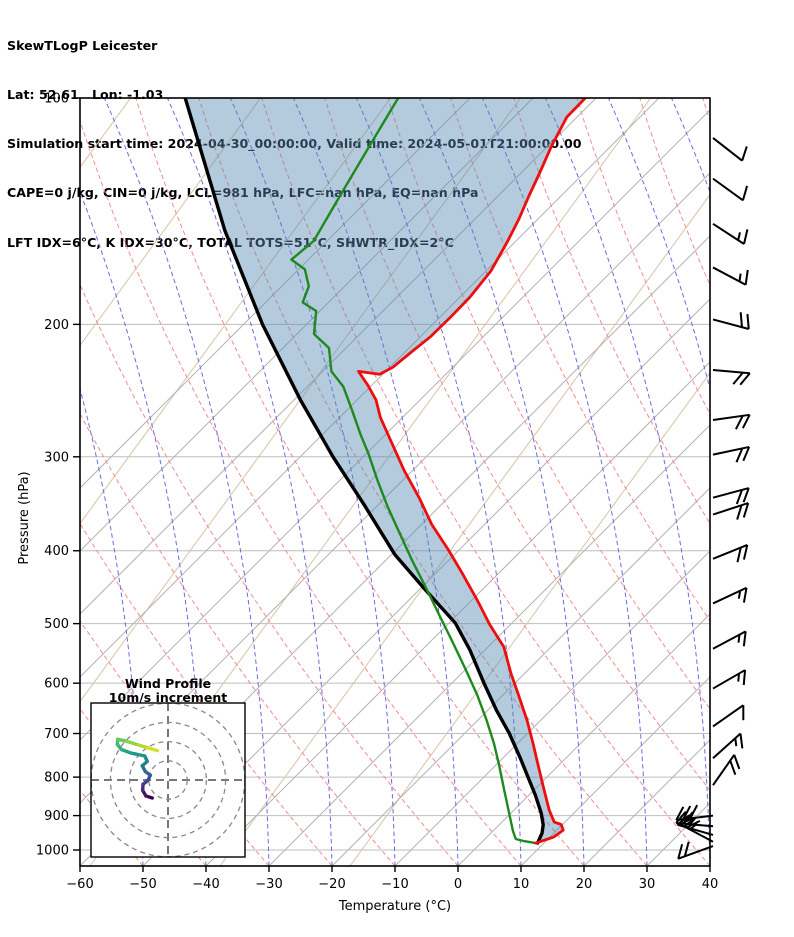  Describe the element at coordinates (56, 778) in the screenshot. I see `svg-text: 800` at that location.